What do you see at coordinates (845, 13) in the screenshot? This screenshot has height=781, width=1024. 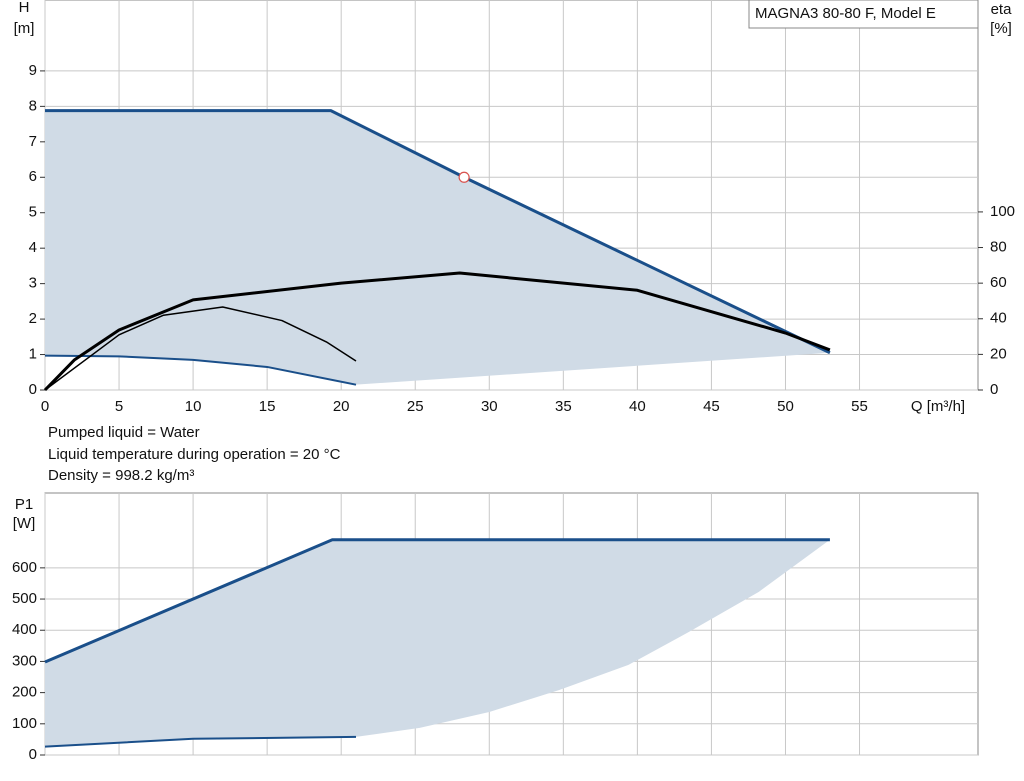 I see `chart-title: MAGNA3 80-80 F, Model E` at bounding box center [845, 13].